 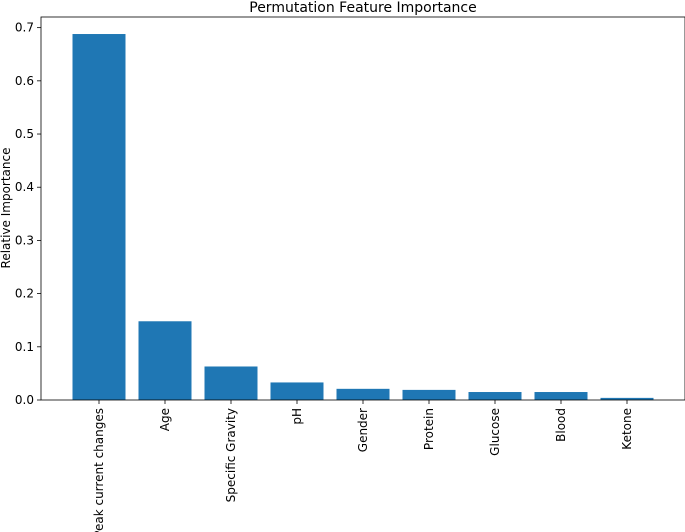 I want to click on bar-ketone, so click(x=627, y=398).